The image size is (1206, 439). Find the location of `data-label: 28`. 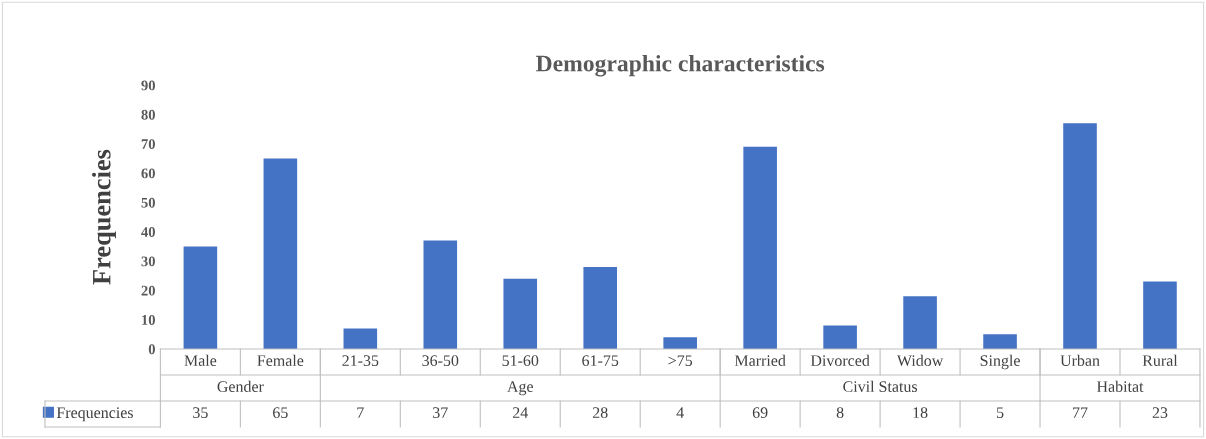

data-label: 28 is located at coordinates (600, 412).